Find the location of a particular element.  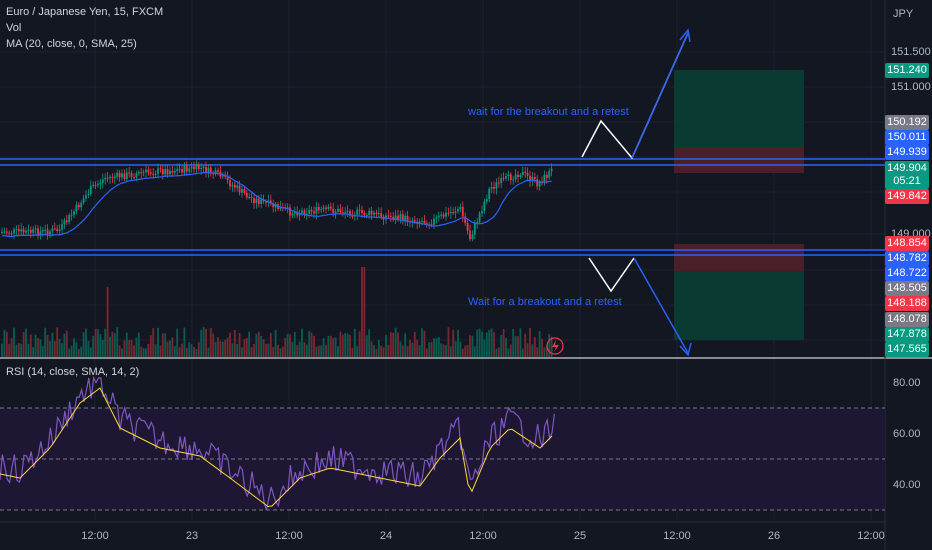

price-badge: 148.078 is located at coordinates (907, 319).